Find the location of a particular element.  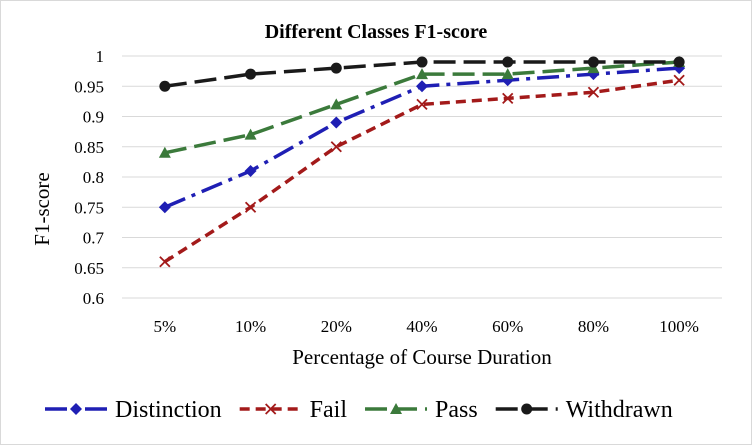

x-tick-label: 40% is located at coordinates (421, 326).